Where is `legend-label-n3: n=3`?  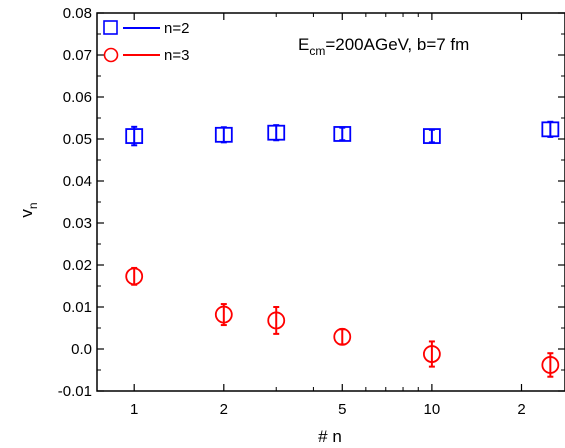
legend-label-n3: n=3 is located at coordinates (176, 55).